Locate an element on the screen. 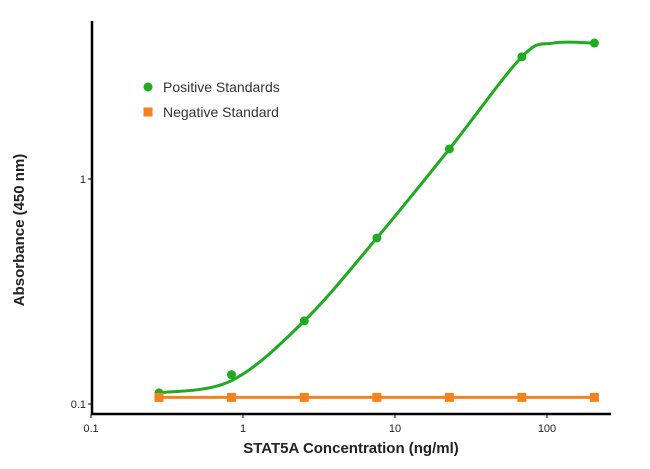  legend-marker-positive is located at coordinates (148, 87).